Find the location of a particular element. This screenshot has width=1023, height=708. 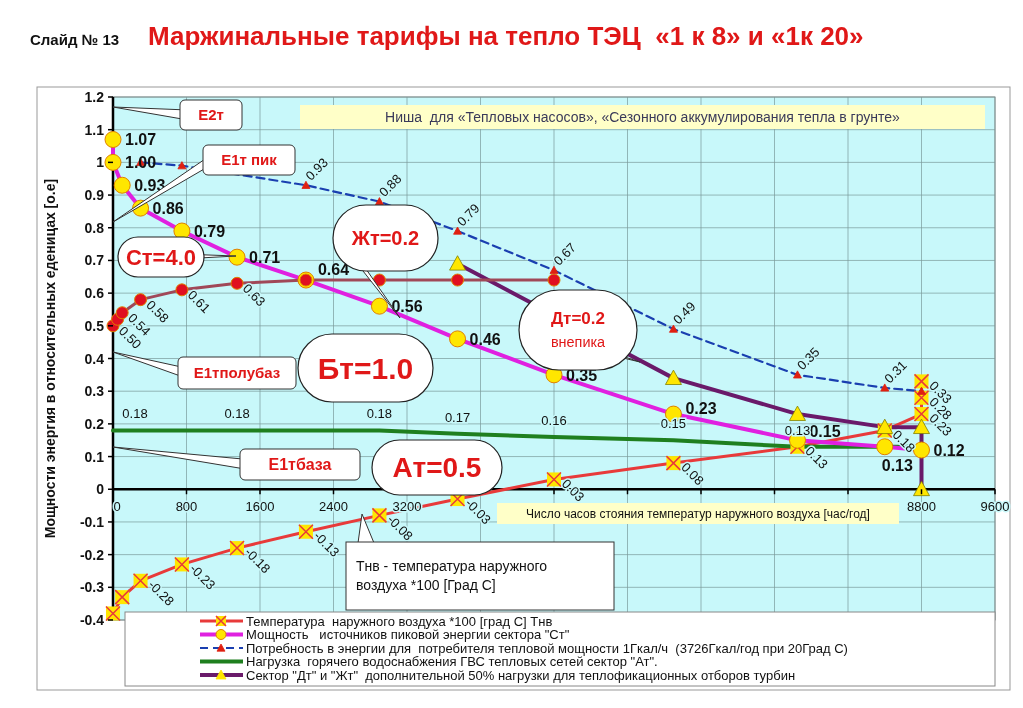

data-label: 0.23 is located at coordinates (701, 409).